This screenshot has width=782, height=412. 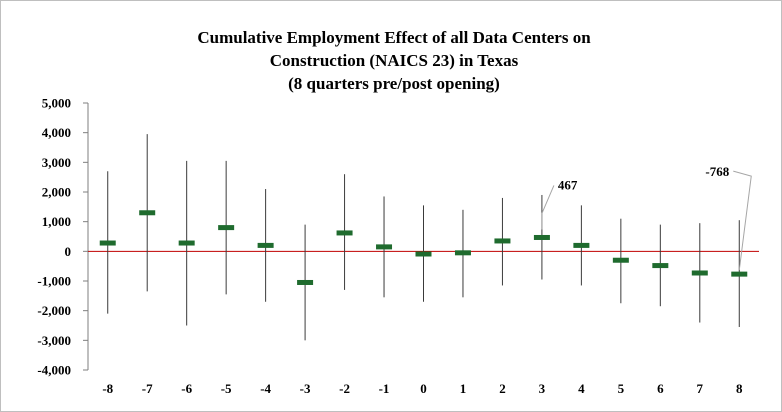 I want to click on x-tick-label: 6, so click(x=660, y=388).